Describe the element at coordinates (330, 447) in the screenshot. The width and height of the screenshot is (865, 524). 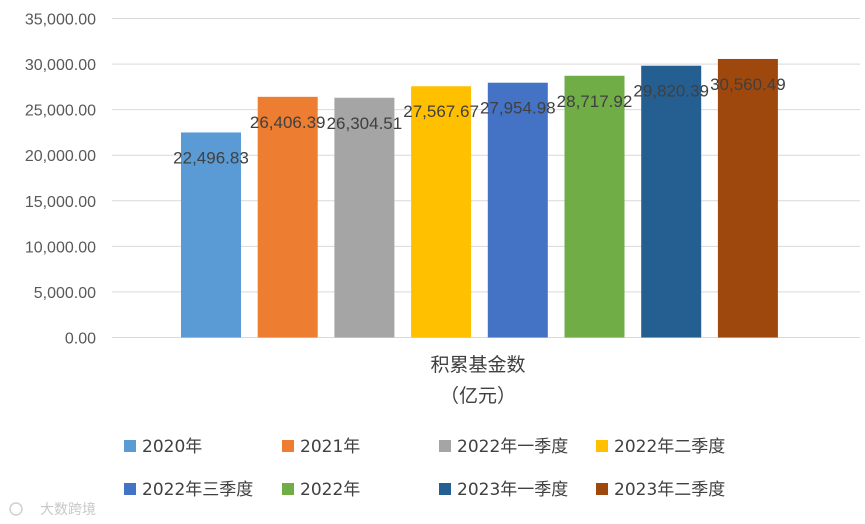
I see `legend-label: 2021年` at that location.